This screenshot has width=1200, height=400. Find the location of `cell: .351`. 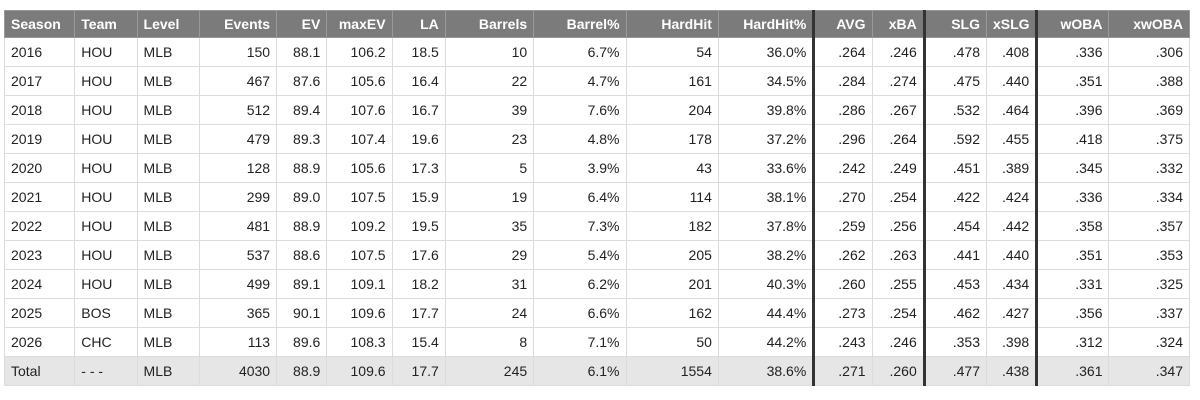

cell: .351 is located at coordinates (1072, 81).